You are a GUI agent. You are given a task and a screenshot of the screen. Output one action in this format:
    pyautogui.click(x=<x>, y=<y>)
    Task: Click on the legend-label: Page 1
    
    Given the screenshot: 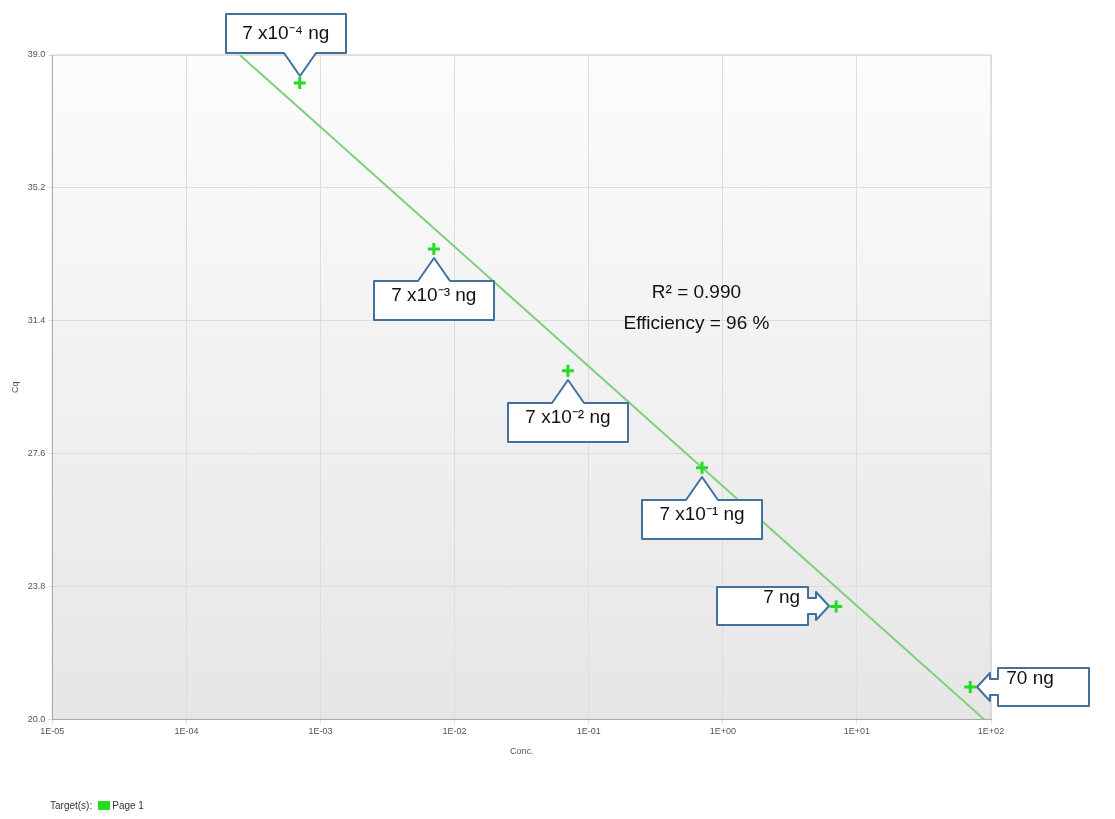 What is the action you would take?
    pyautogui.click(x=128, y=805)
    